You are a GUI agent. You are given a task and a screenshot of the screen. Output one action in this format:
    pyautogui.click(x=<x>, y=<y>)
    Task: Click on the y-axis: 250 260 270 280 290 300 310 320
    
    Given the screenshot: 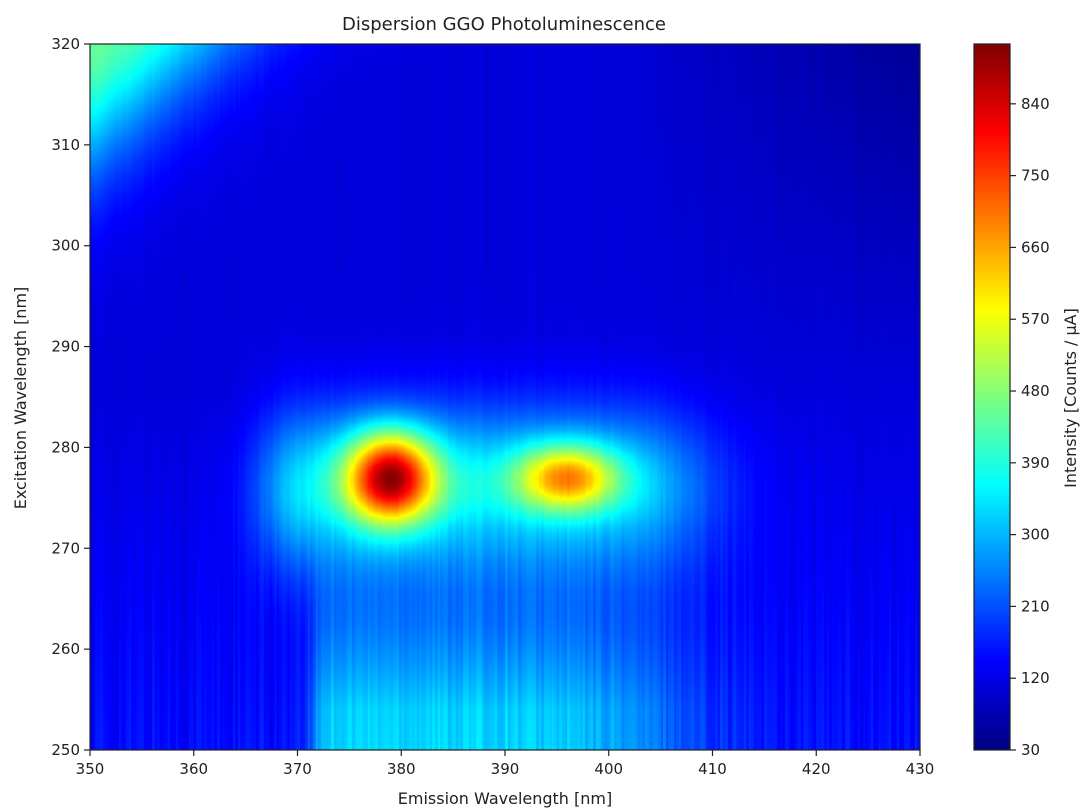 What is the action you would take?
    pyautogui.click(x=70, y=397)
    